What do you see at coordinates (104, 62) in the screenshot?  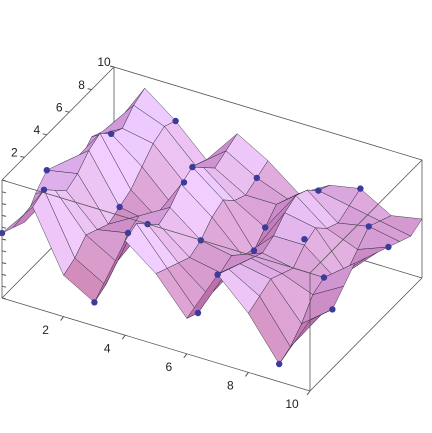 I see `y-tick-label: 10` at bounding box center [104, 62].